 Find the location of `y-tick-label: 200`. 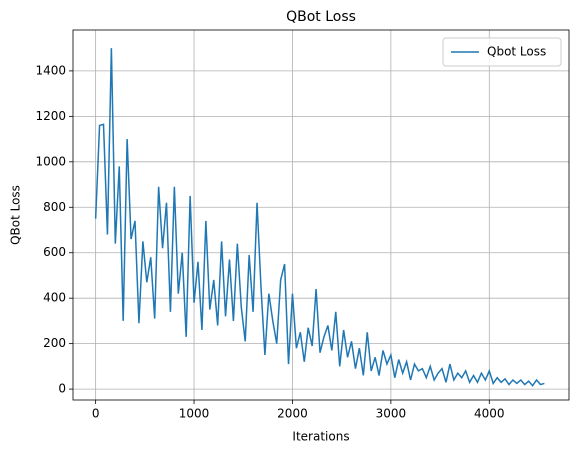

y-tick-label: 200 is located at coordinates (54, 343).